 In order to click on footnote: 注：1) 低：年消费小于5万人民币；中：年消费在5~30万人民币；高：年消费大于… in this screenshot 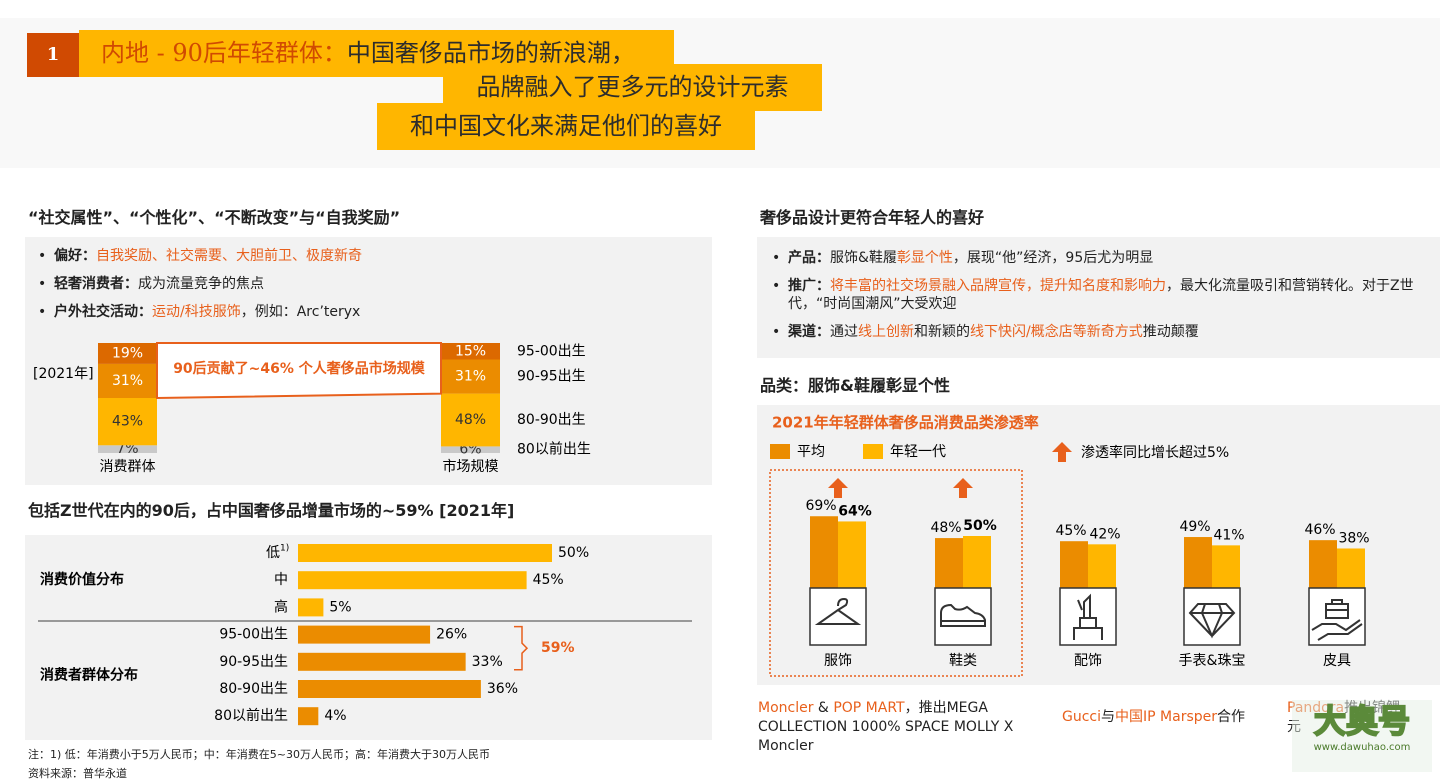, I will do `click(259, 754)`.